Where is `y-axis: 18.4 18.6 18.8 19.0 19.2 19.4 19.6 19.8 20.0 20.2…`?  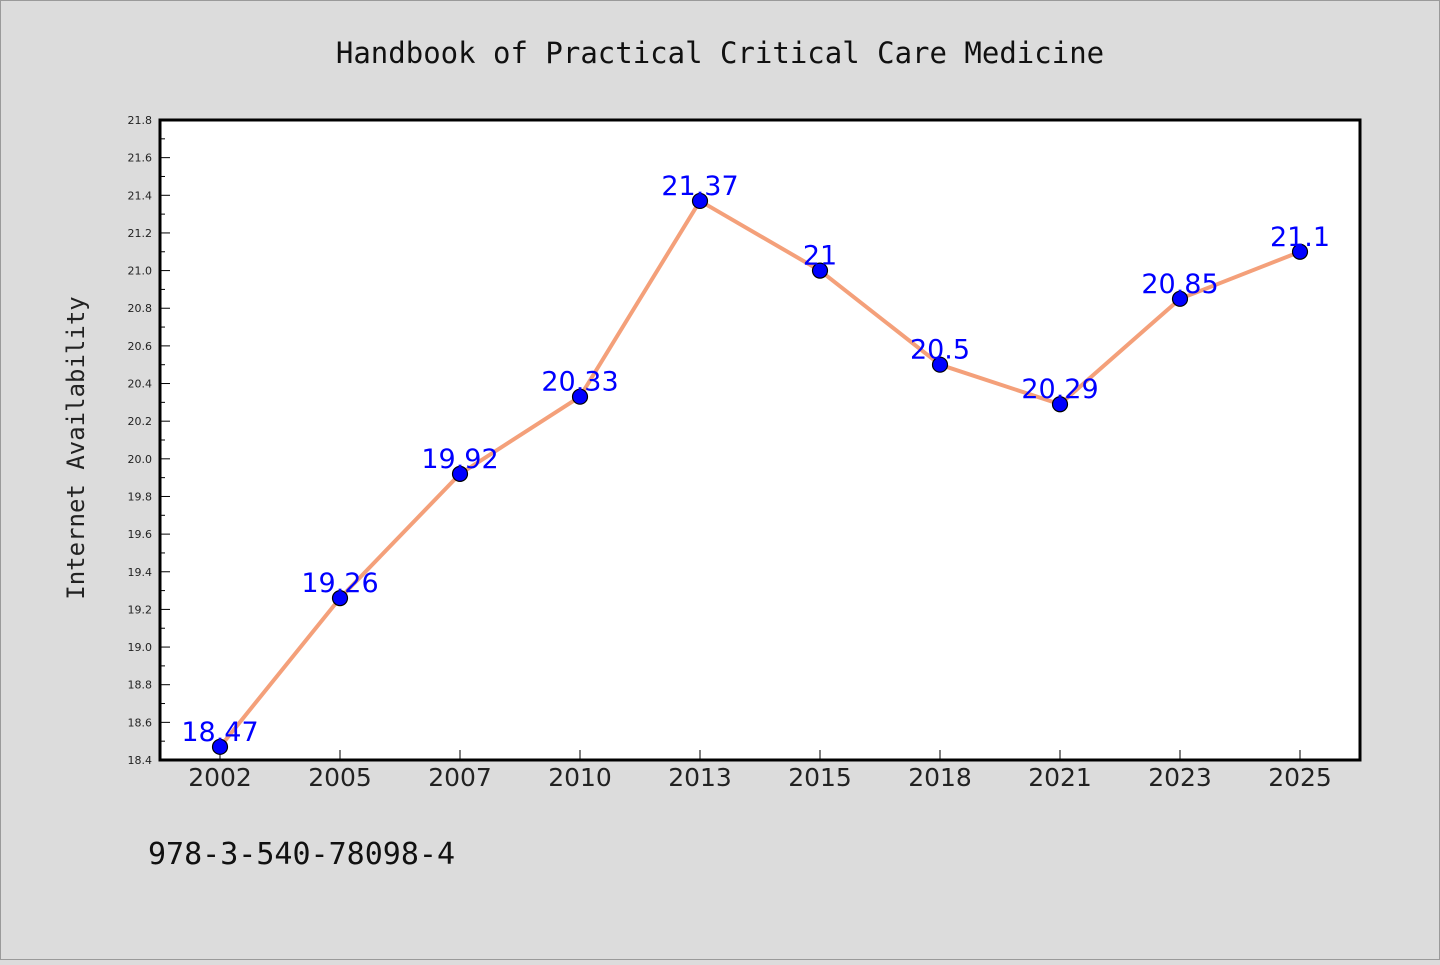 y-axis: 18.4 18.6 18.8 19.0 19.2 19.4 19.6 19.8 20.0 20.2… is located at coordinates (149, 440).